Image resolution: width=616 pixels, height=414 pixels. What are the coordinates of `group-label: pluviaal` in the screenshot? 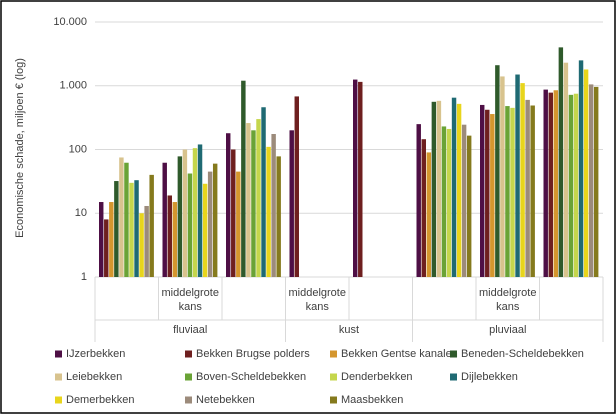 It's located at (507, 330).